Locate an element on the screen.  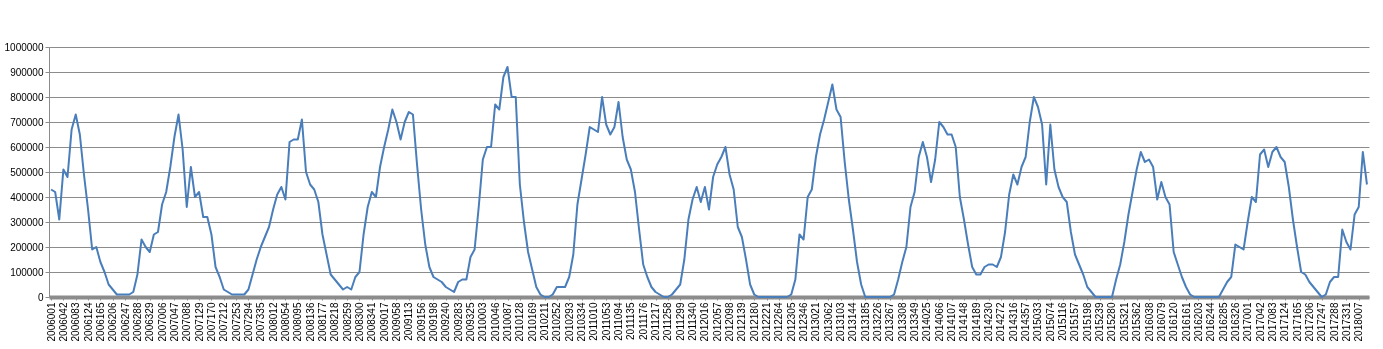
x-tick-label: 2017001 is located at coordinates (1248, 322).